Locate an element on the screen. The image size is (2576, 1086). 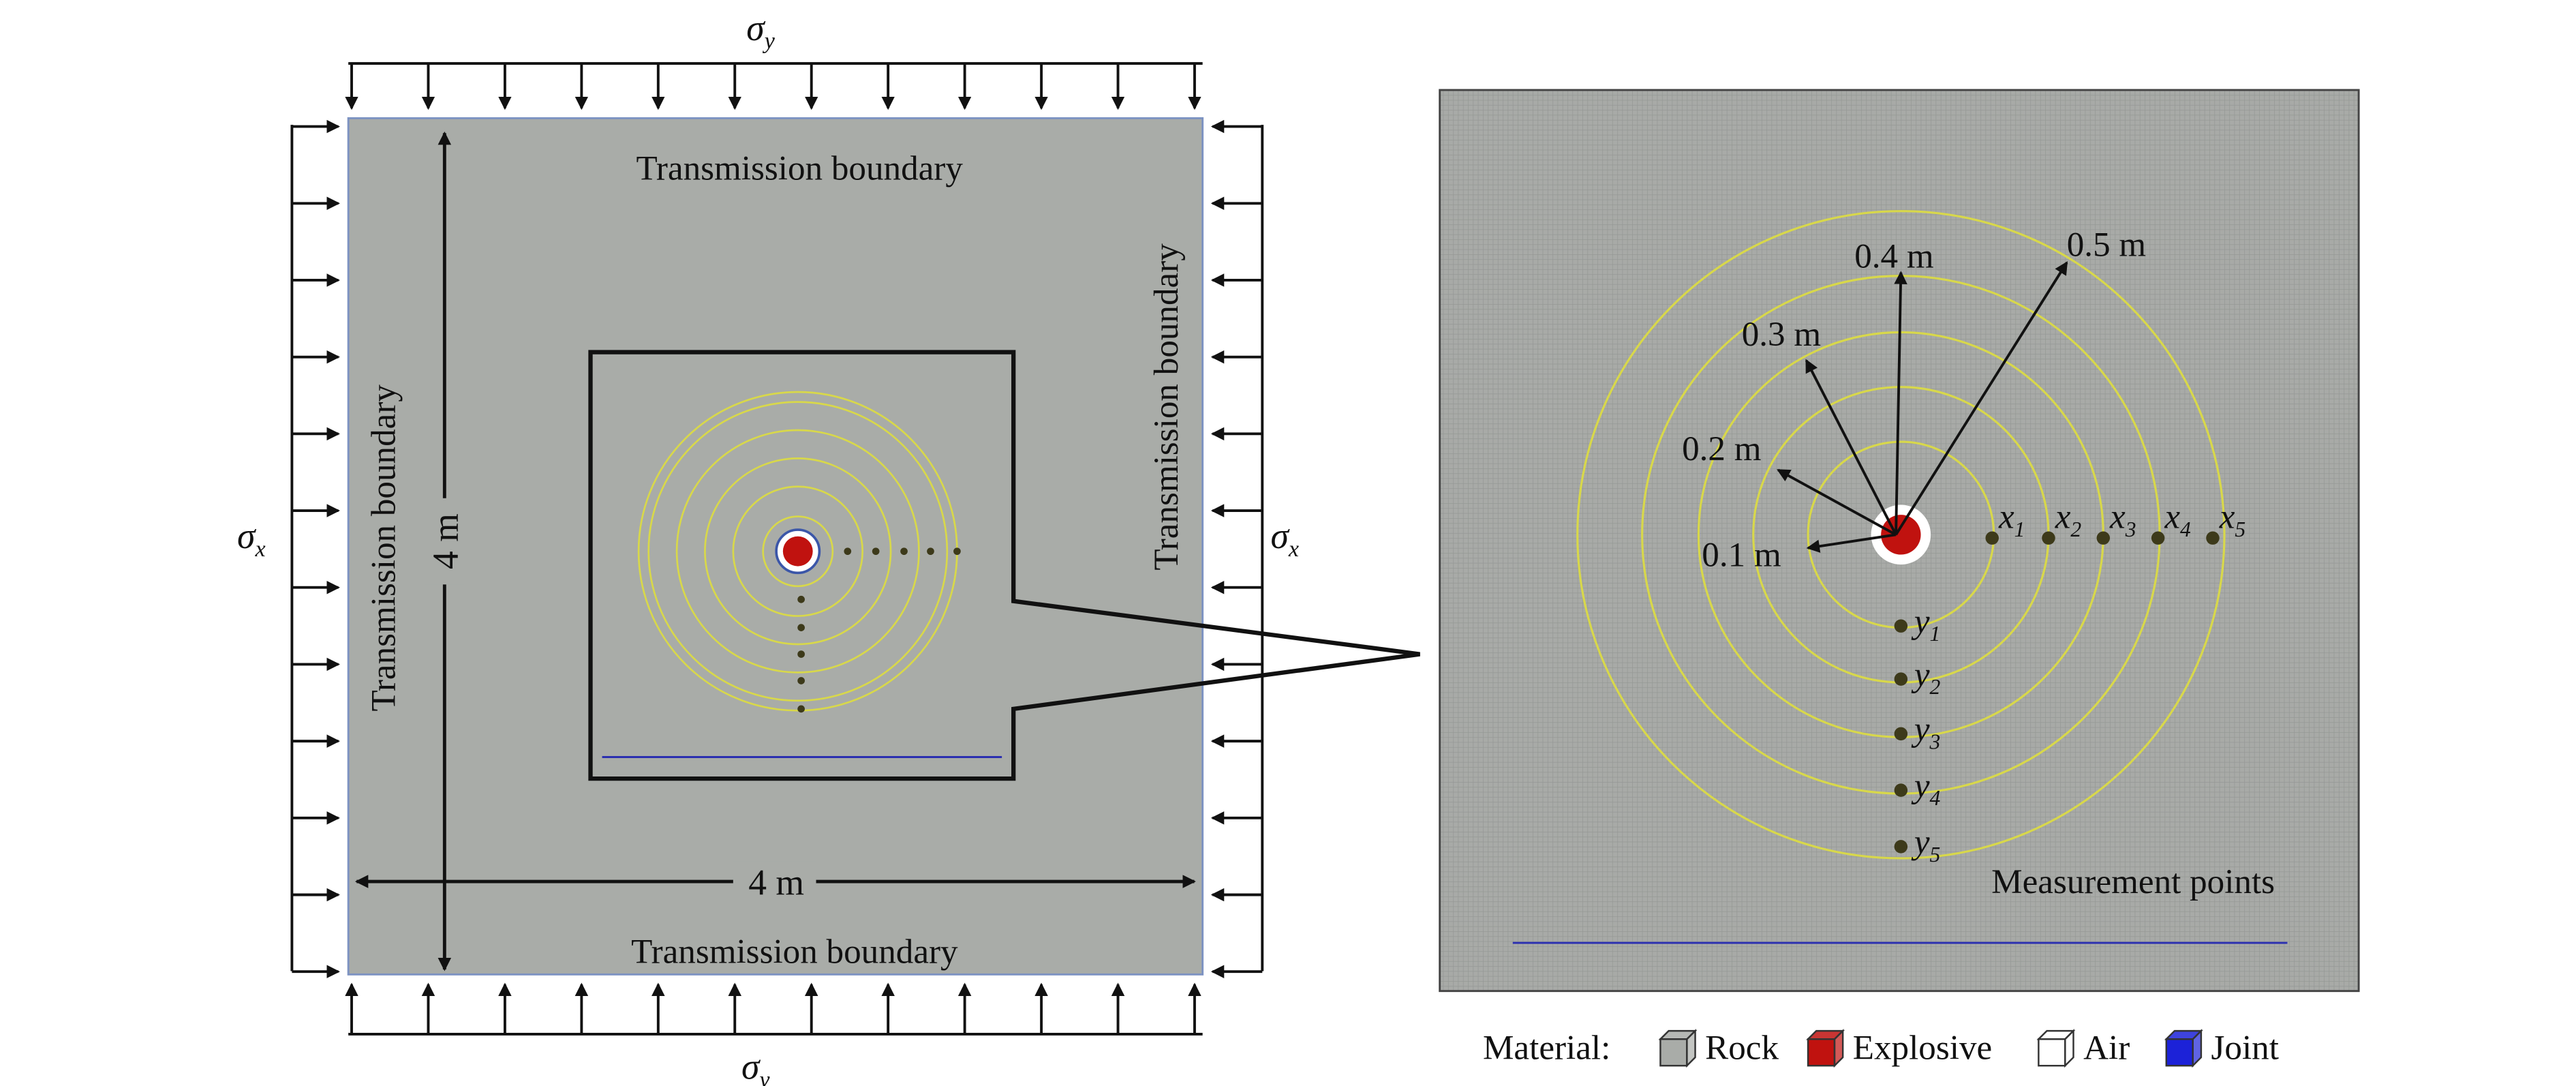
x-point-label: x5 is located at coordinates (2232, 519).